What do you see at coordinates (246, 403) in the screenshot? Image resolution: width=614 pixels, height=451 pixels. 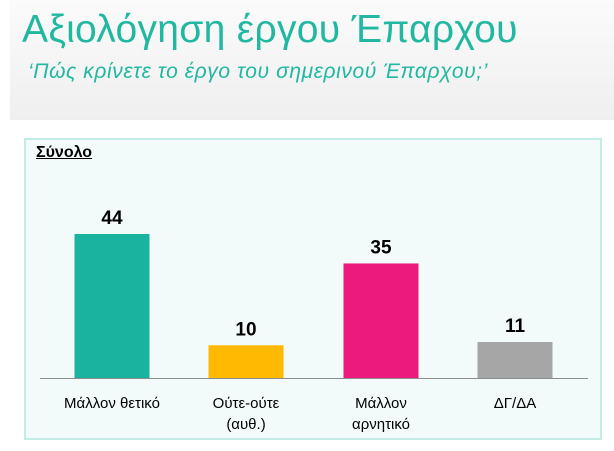 I see `category-label: Ούτε-ούτε` at bounding box center [246, 403].